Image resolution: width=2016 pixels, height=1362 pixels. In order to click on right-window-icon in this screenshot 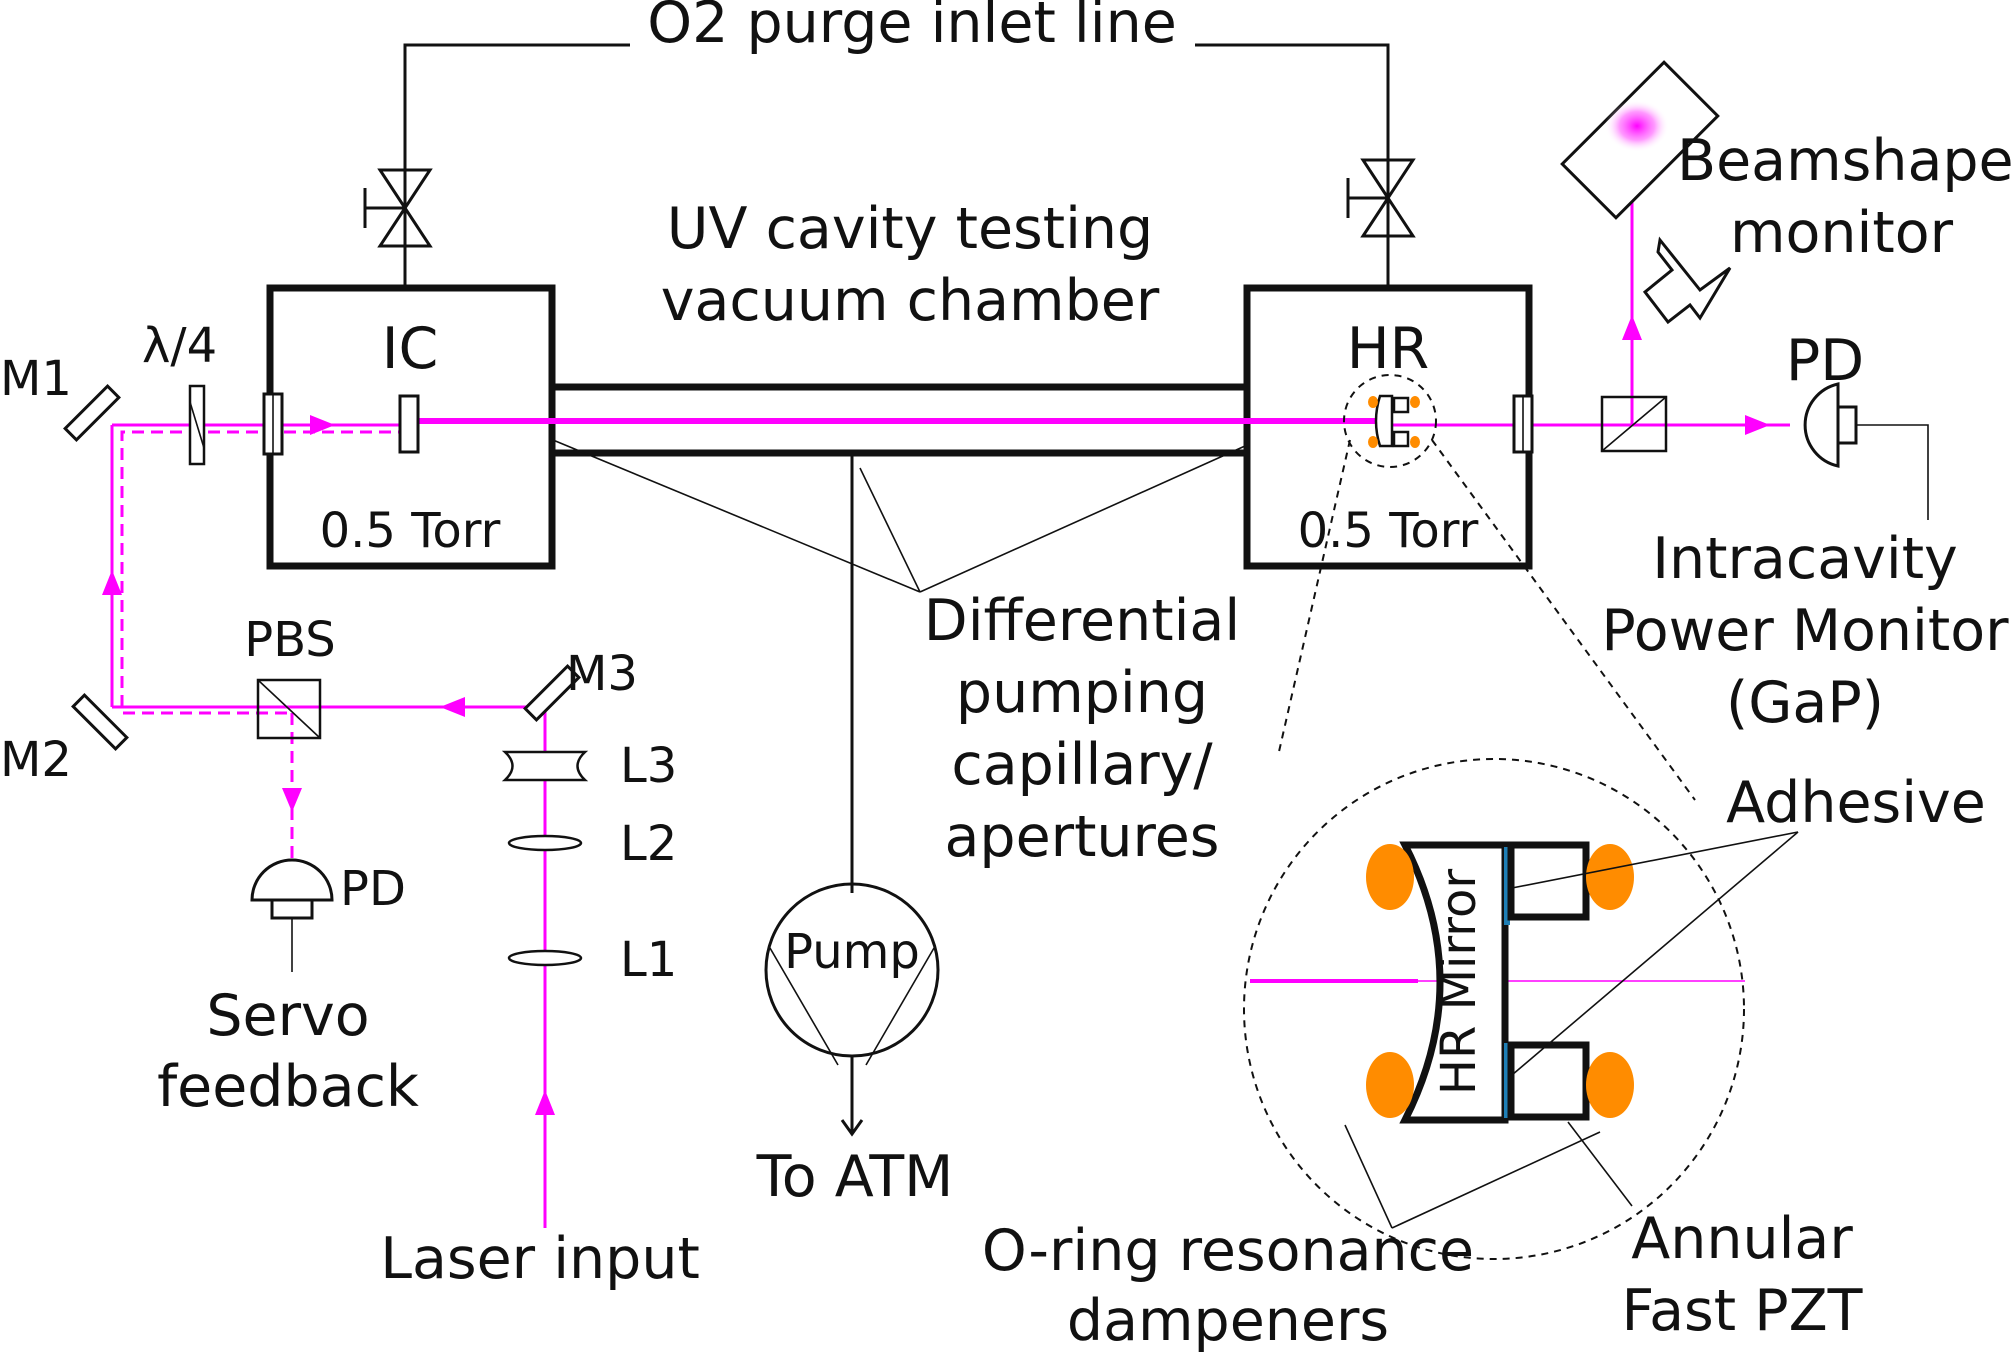, I will do `click(1523, 424)`.